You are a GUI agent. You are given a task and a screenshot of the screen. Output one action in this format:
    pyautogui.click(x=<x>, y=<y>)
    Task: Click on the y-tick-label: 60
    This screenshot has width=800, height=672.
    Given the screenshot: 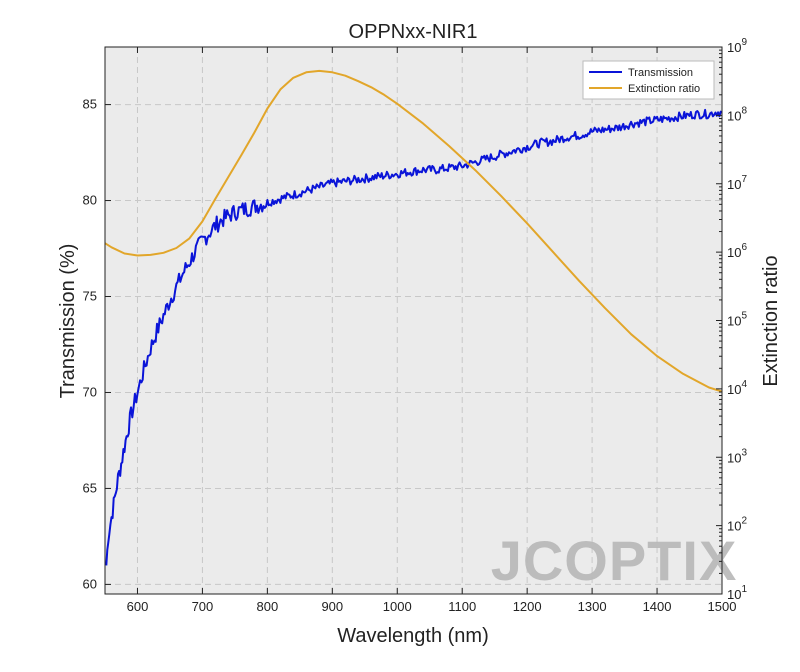 What is the action you would take?
    pyautogui.click(x=90, y=583)
    